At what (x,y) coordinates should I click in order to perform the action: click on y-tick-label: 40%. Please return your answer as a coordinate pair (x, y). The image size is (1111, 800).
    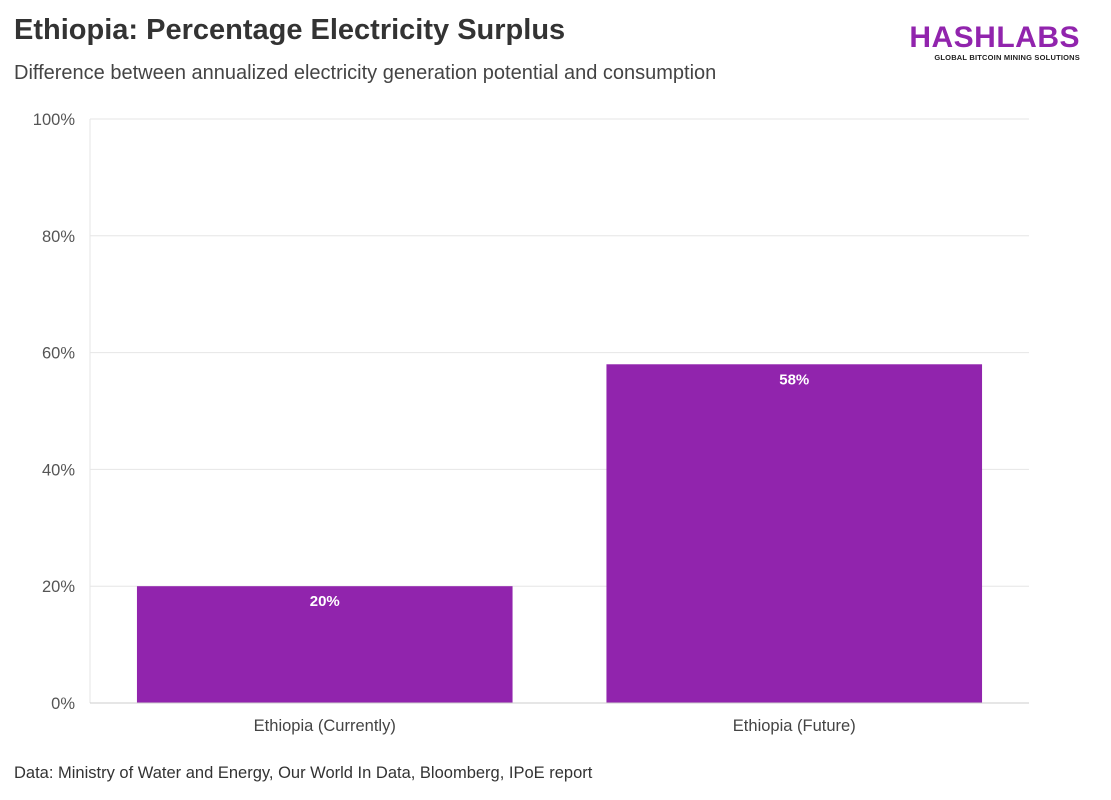
    Looking at the image, I should click on (58, 470).